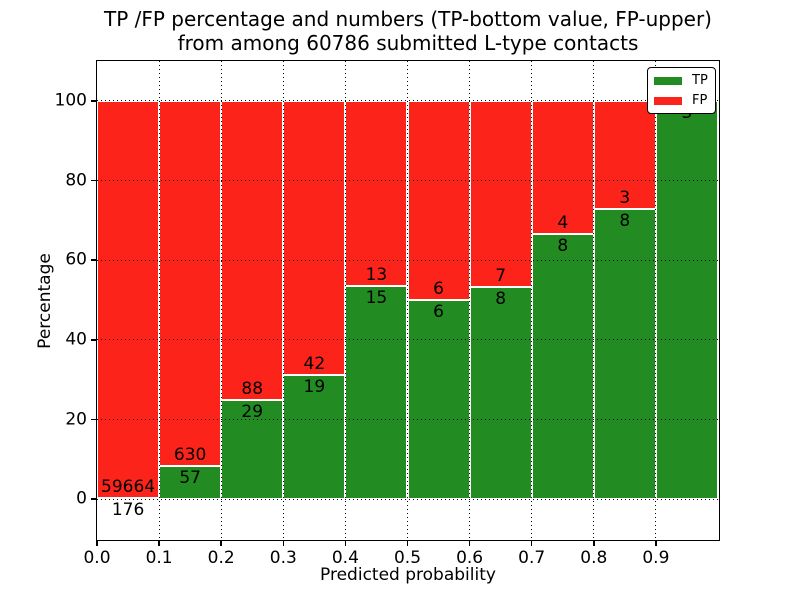  Describe the element at coordinates (76, 419) in the screenshot. I see `y-tick-label: 20` at that location.